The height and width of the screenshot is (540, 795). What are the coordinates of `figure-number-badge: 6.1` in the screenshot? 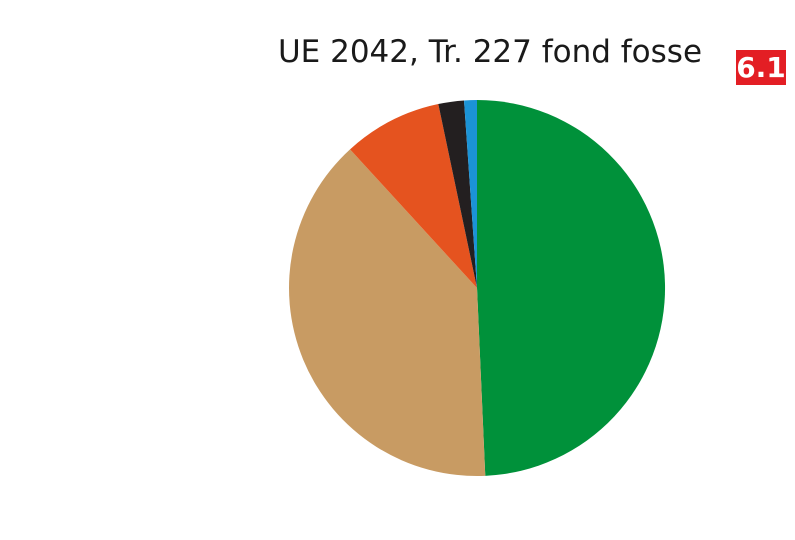 It's located at (761, 67).